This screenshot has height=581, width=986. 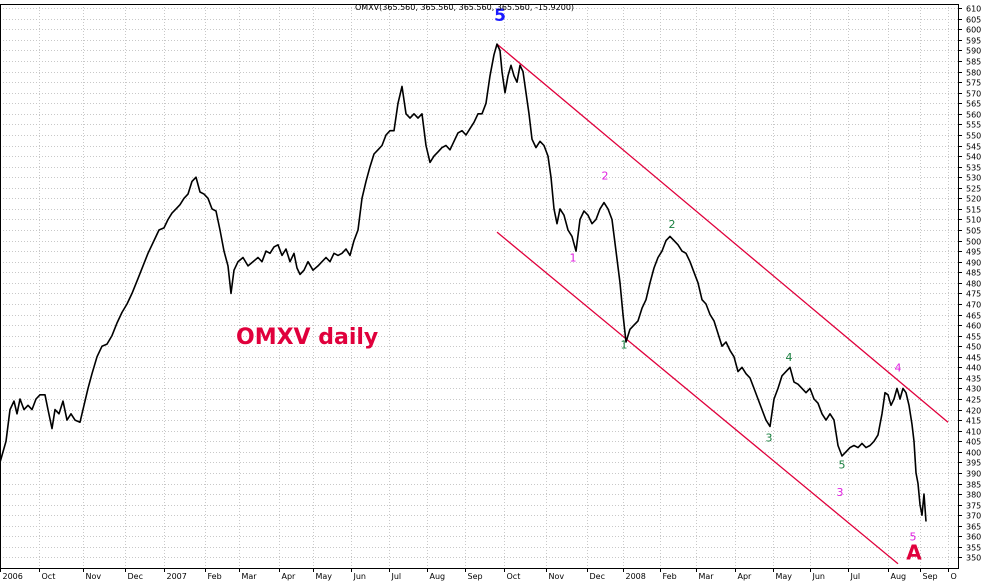 What do you see at coordinates (973, 474) in the screenshot?
I see `y-tick-label: 390` at bounding box center [973, 474].